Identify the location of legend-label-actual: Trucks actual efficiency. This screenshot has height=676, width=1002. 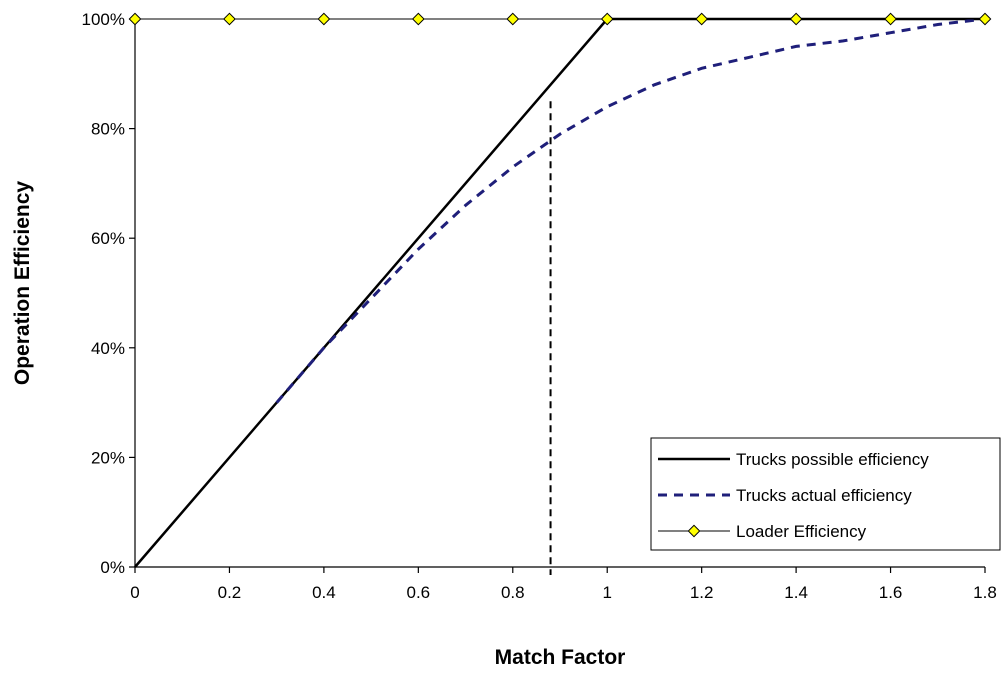
(824, 495).